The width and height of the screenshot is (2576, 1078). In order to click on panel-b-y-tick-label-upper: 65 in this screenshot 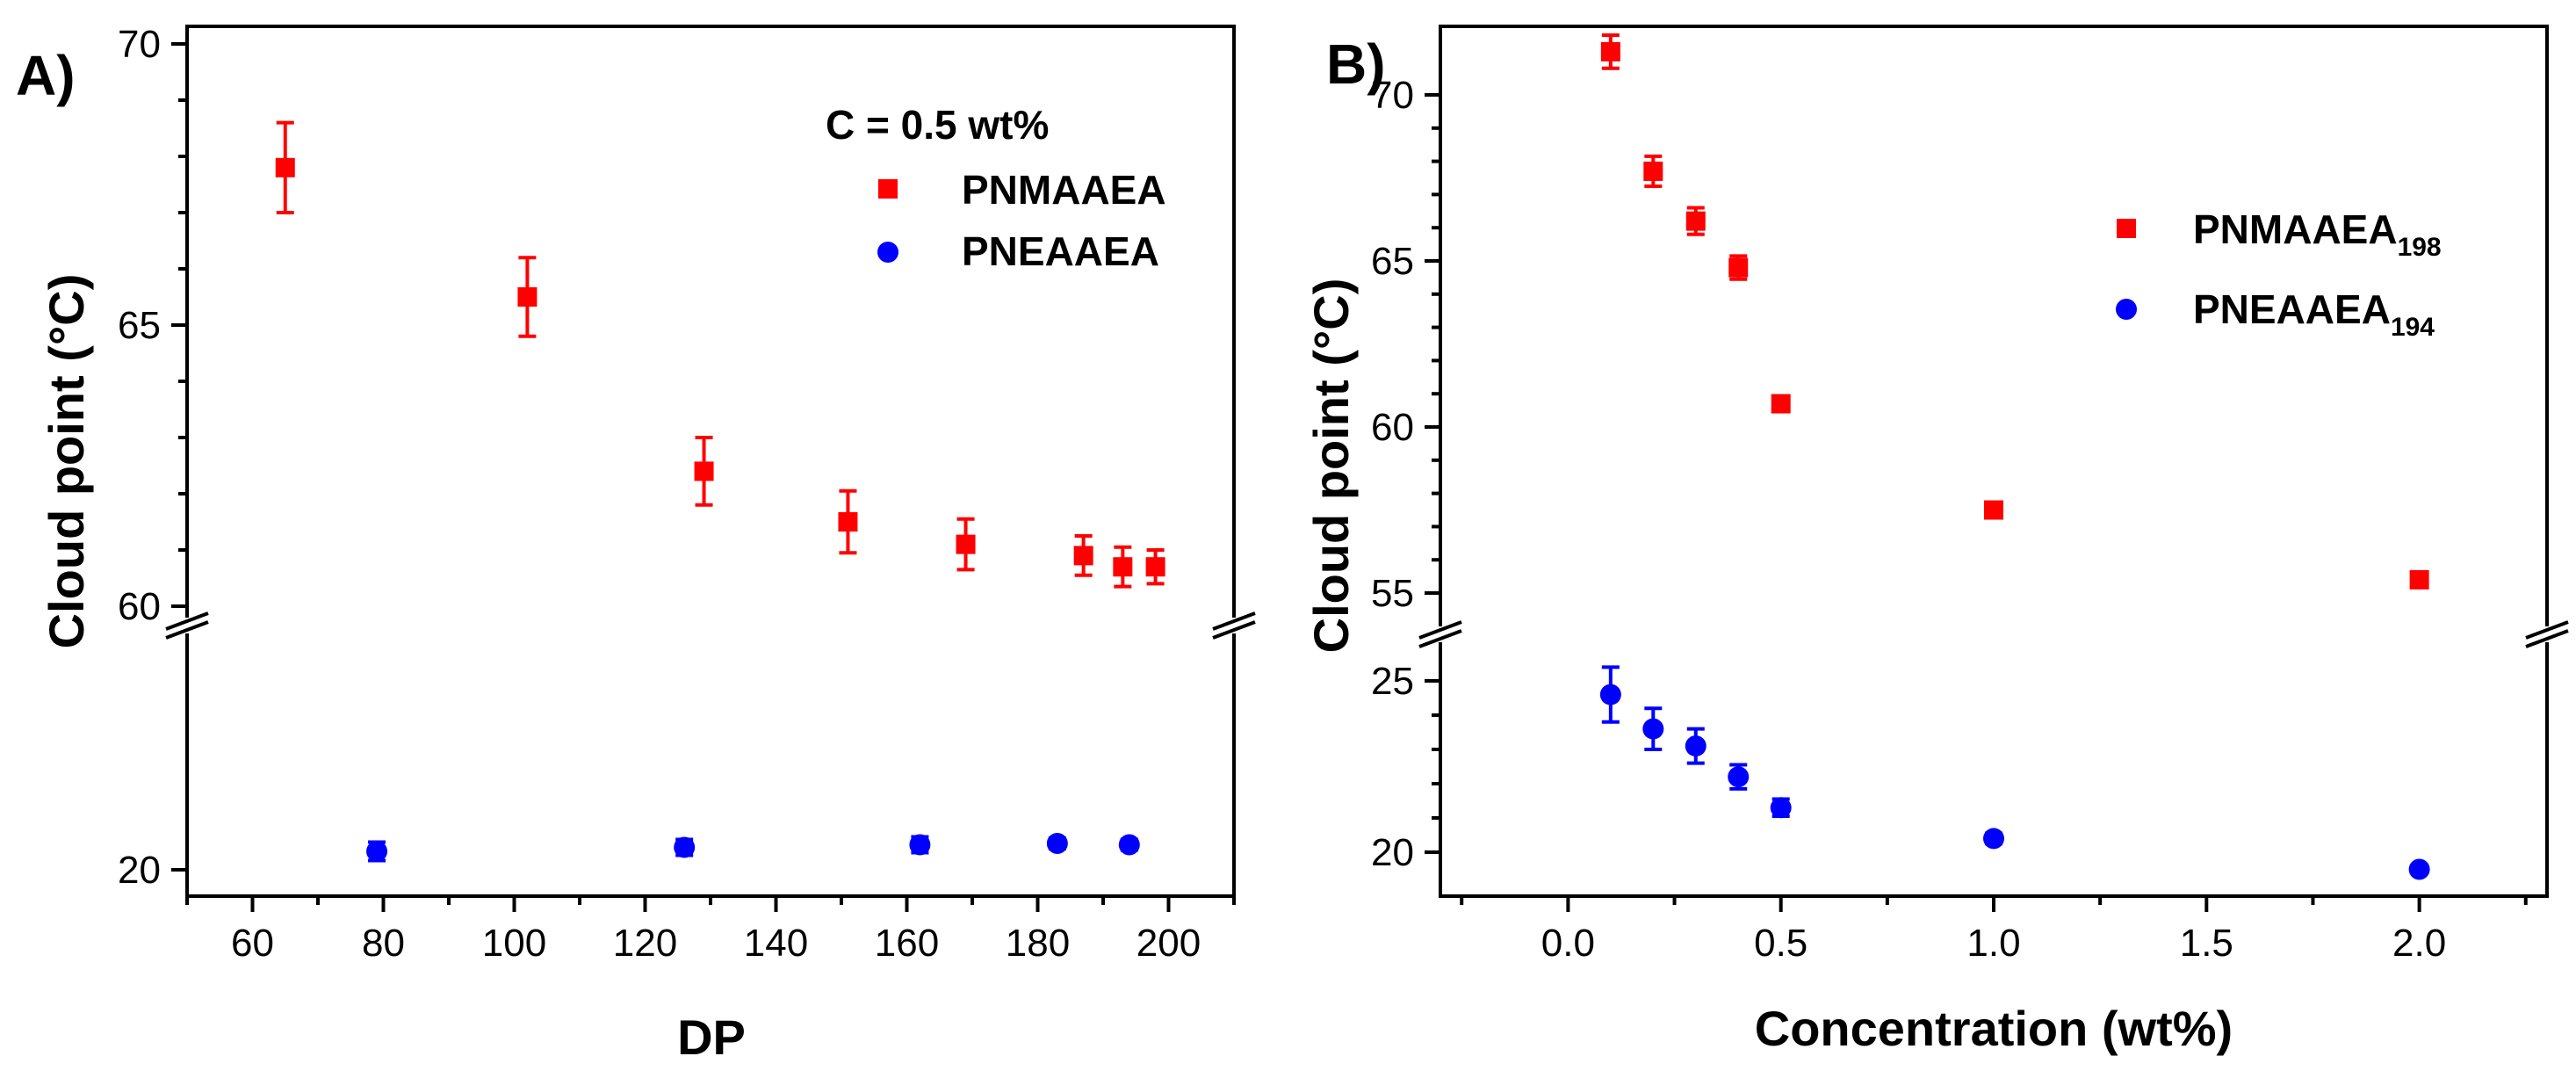, I will do `click(1392, 261)`.